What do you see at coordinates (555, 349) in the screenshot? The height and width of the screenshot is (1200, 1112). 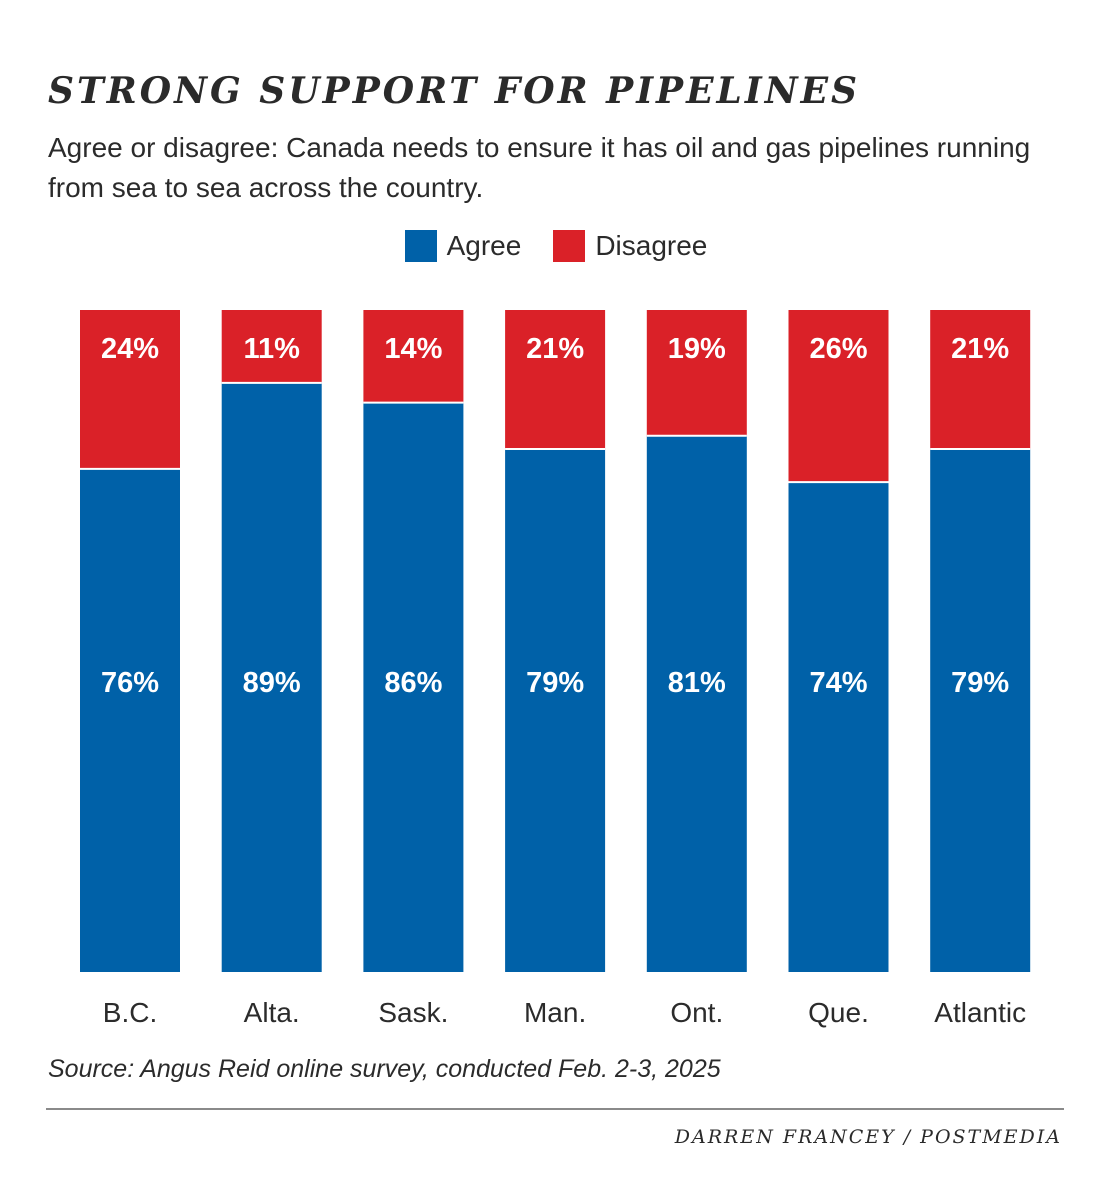 I see `data-label-disagree-man: 21%` at bounding box center [555, 349].